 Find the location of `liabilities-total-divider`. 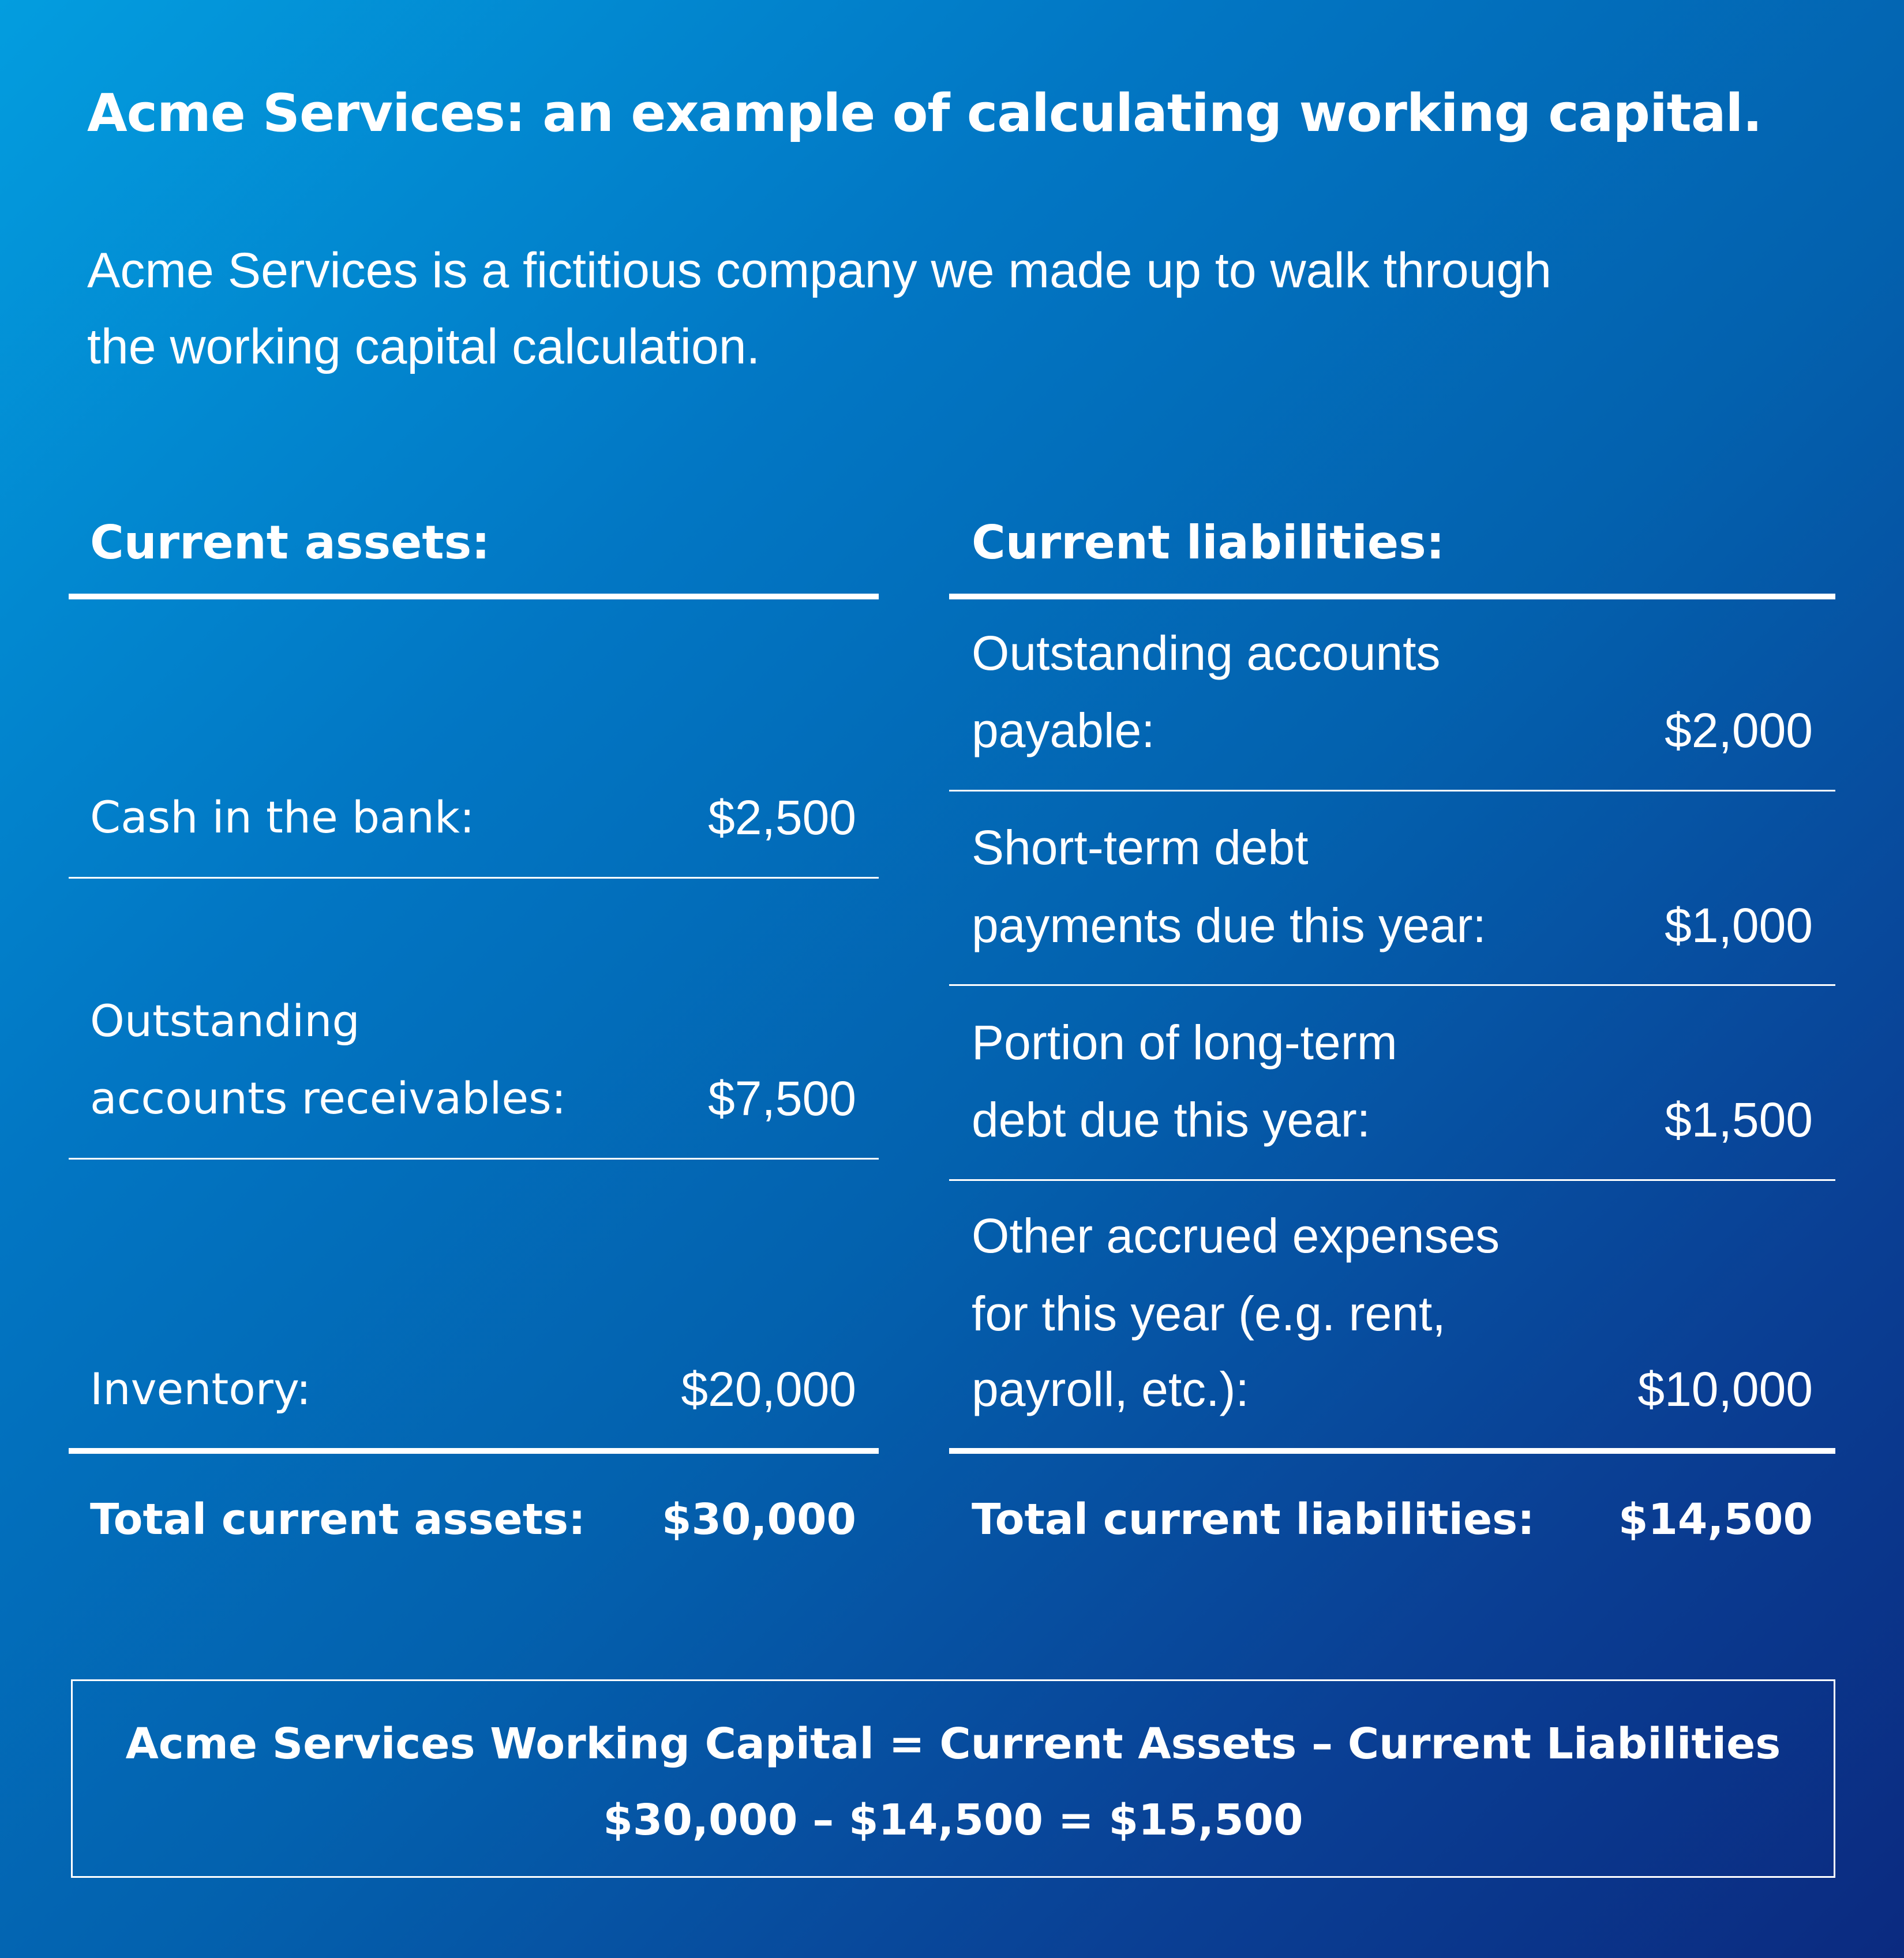

liabilities-total-divider is located at coordinates (1392, 1451).